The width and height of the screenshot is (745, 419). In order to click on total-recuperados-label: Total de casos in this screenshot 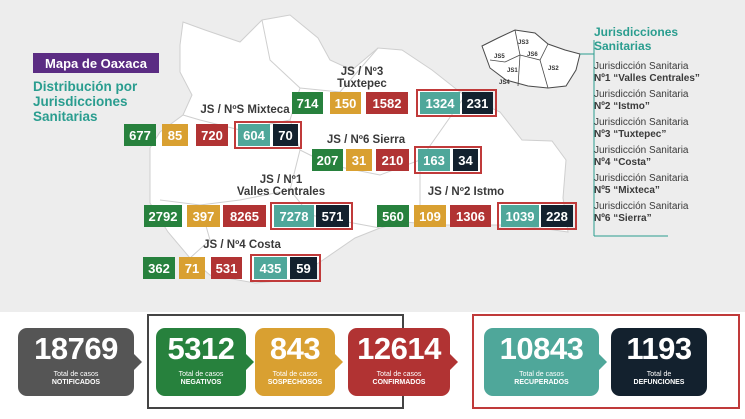, I will do `click(541, 374)`.